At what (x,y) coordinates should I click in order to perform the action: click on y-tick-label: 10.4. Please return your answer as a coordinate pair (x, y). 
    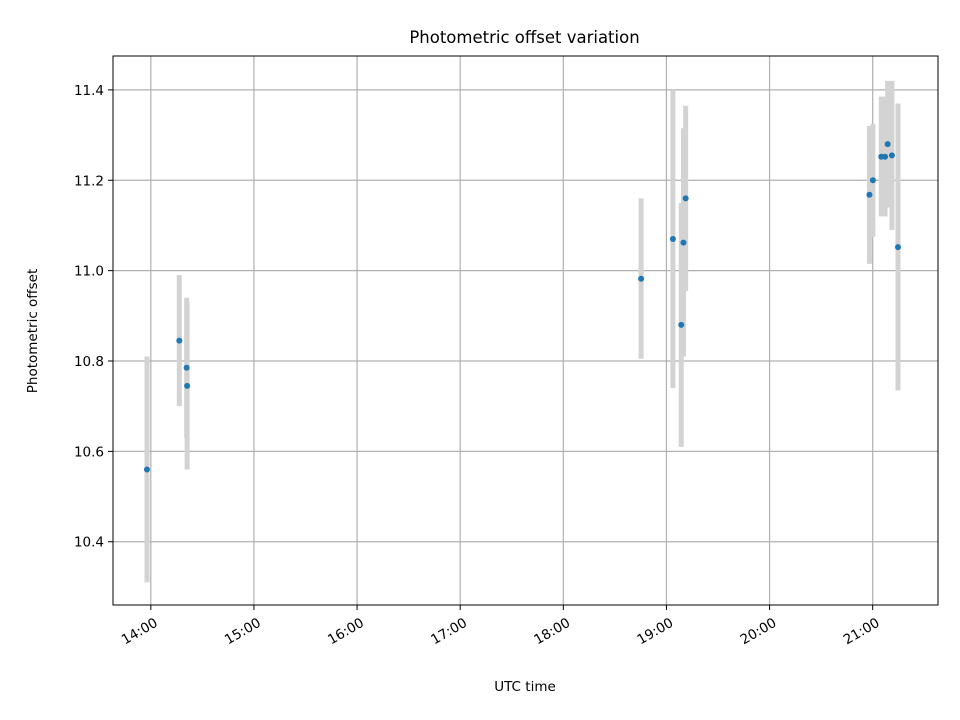
    Looking at the image, I should click on (89, 543).